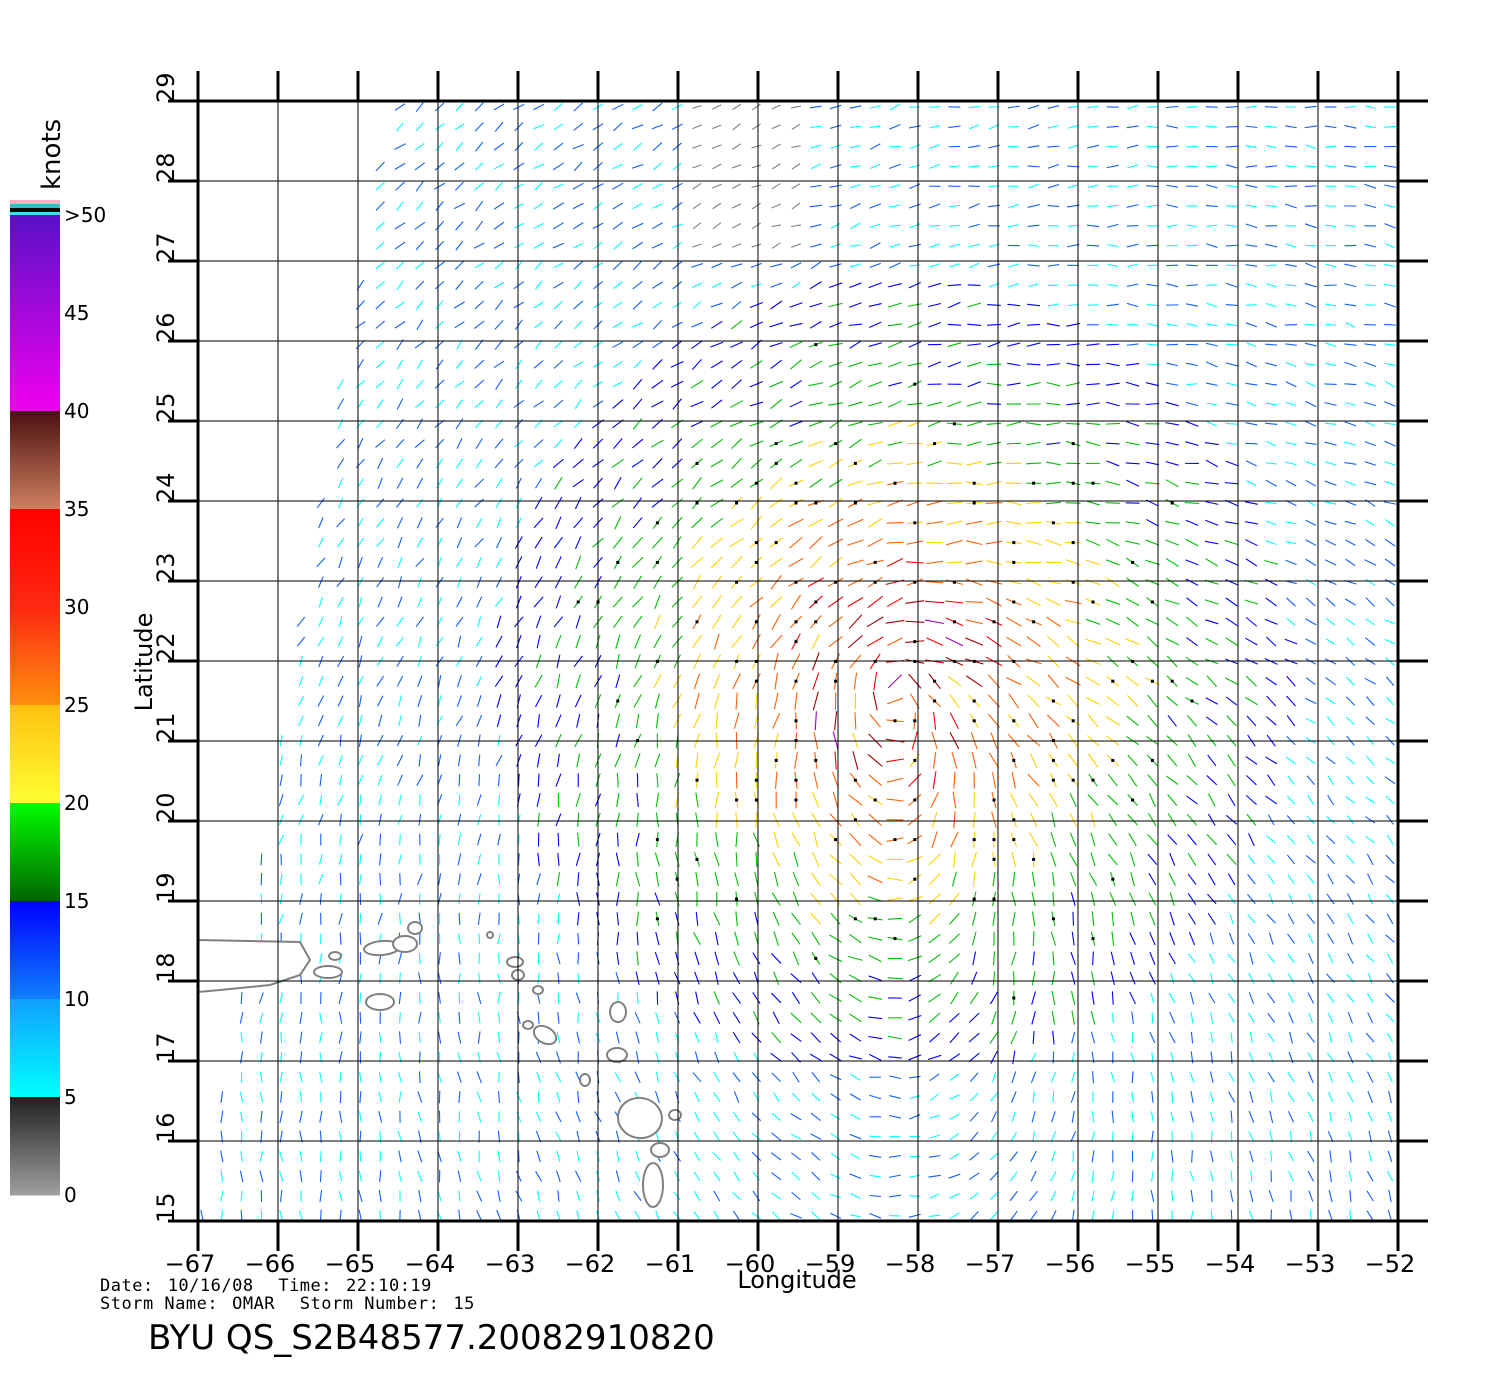 This screenshot has width=1500, height=1400. Describe the element at coordinates (166, 327) in the screenshot. I see `latitude-tick-label: 26` at that location.